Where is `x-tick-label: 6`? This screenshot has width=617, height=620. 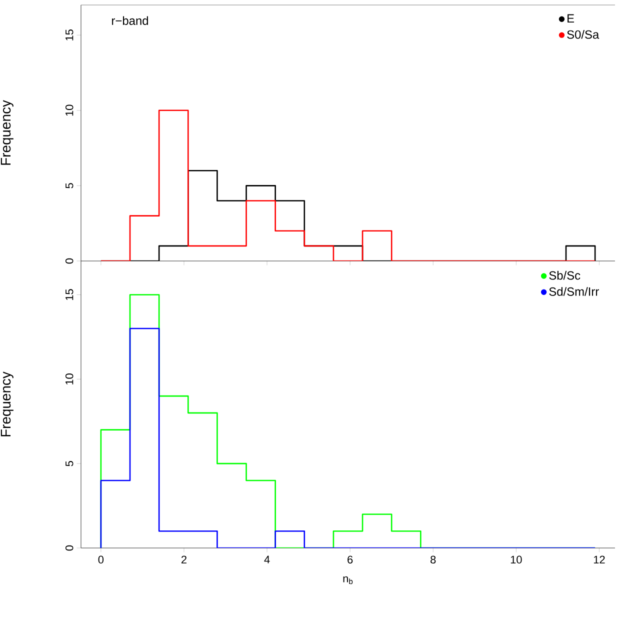 x-tick-label: 6 is located at coordinates (350, 560).